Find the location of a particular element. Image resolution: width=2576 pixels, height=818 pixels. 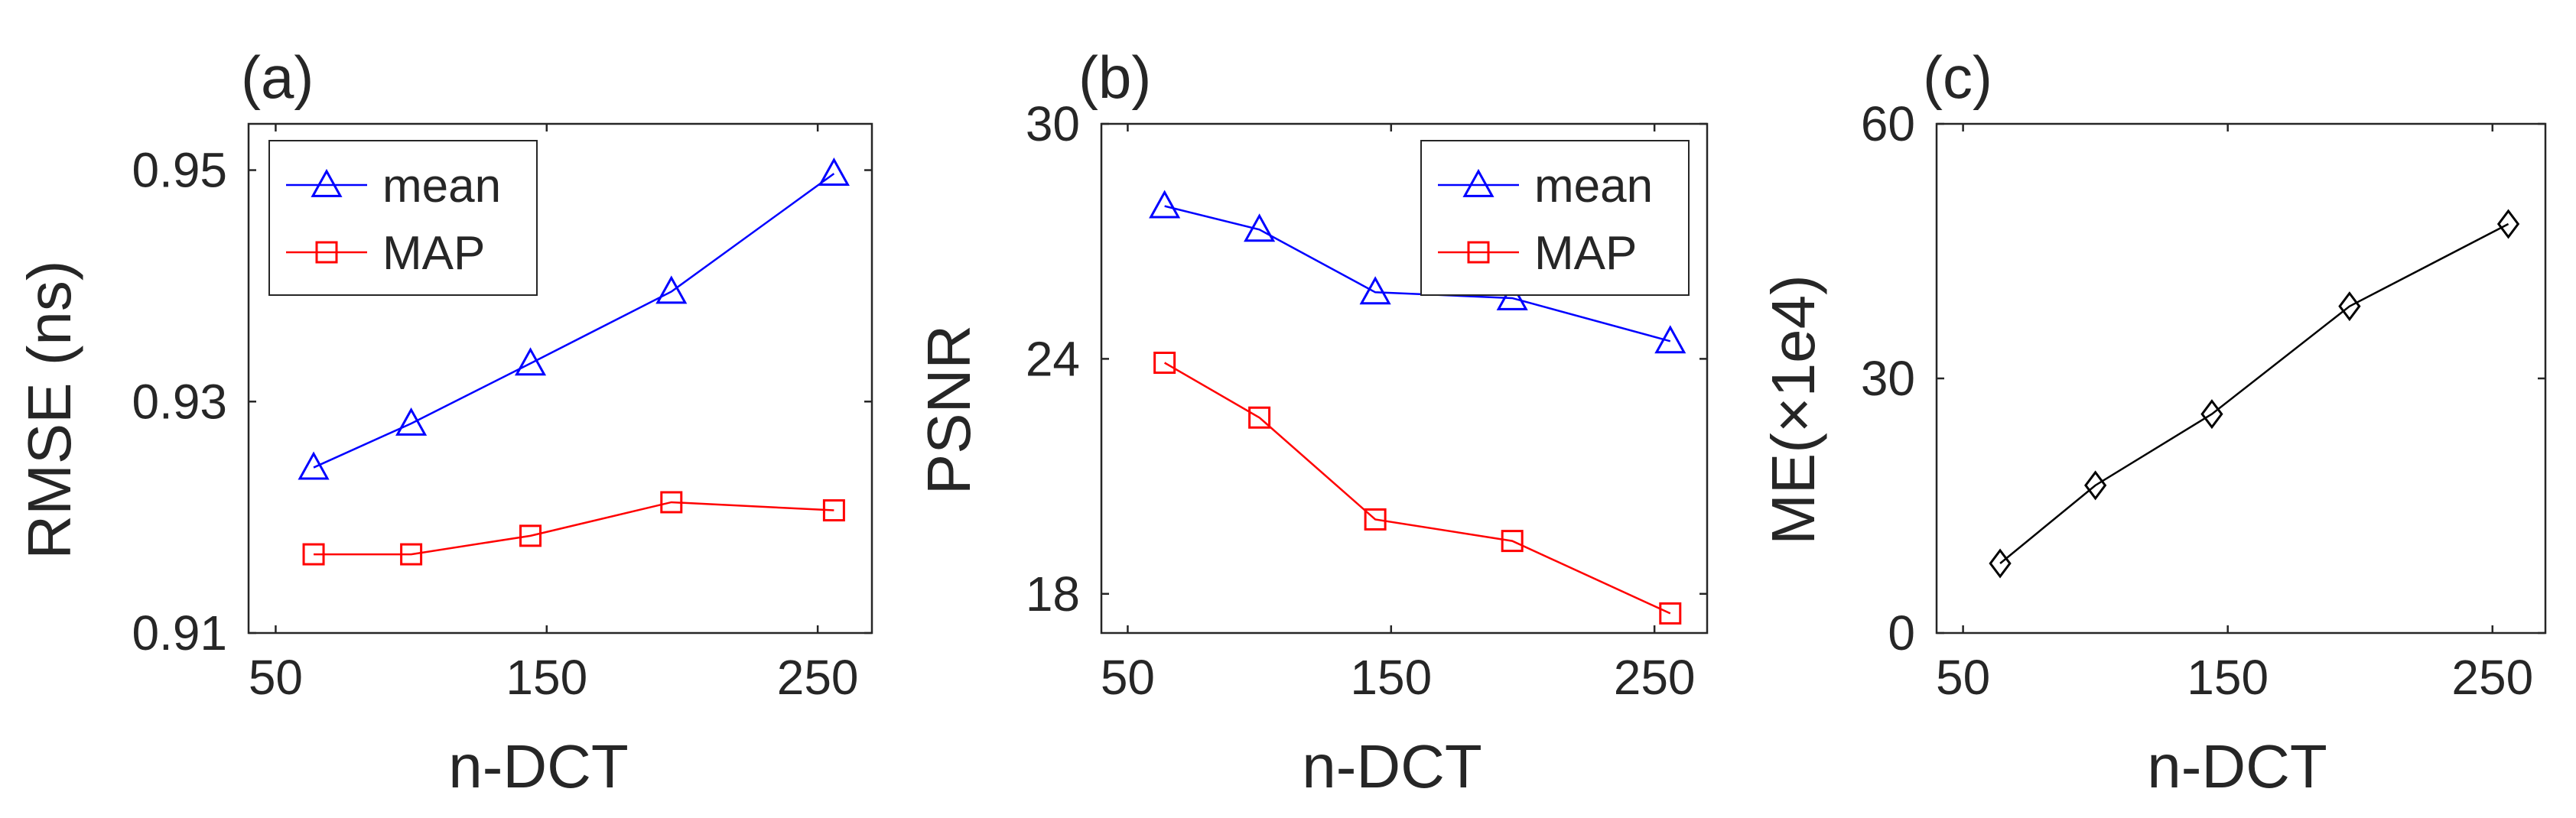

panel-1-axes-box is located at coordinates (1404, 378).